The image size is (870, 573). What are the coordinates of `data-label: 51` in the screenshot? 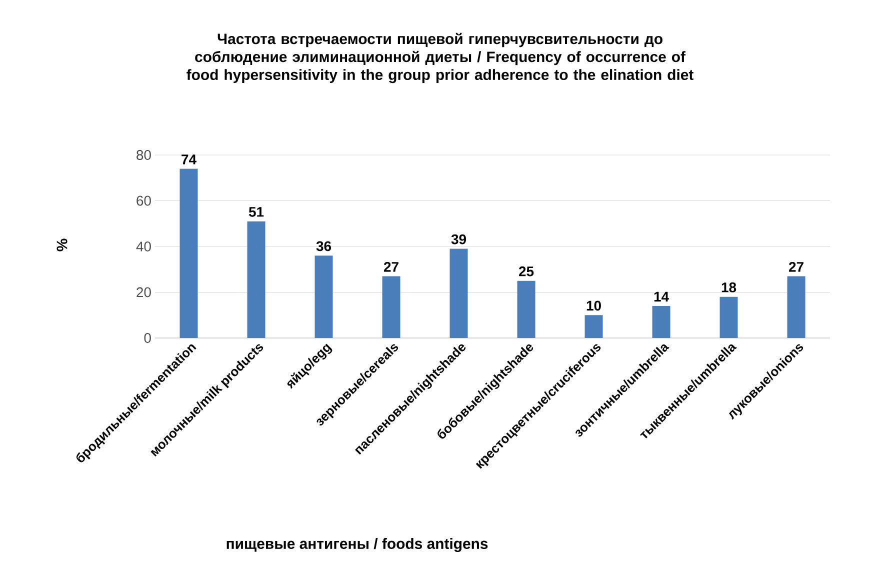 It's located at (256, 212).